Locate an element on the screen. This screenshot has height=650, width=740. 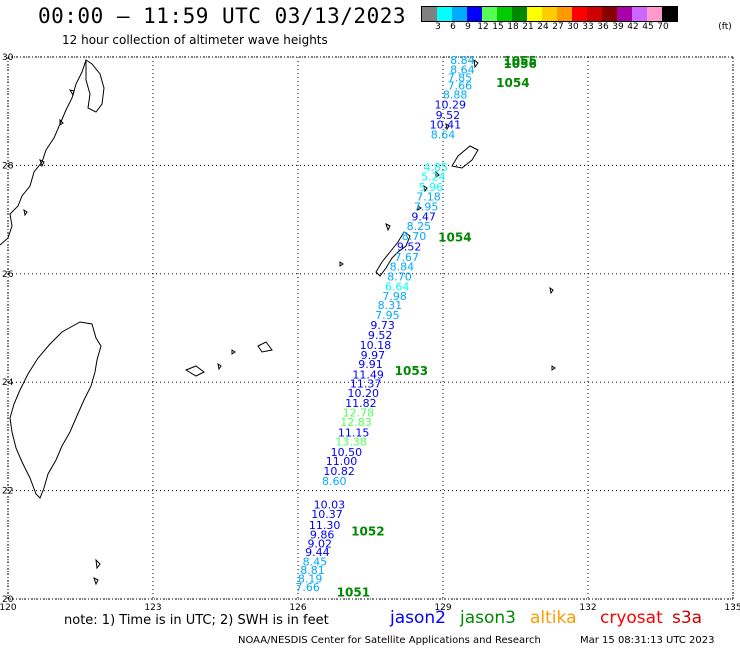
time-label: 1054 is located at coordinates (454, 237).